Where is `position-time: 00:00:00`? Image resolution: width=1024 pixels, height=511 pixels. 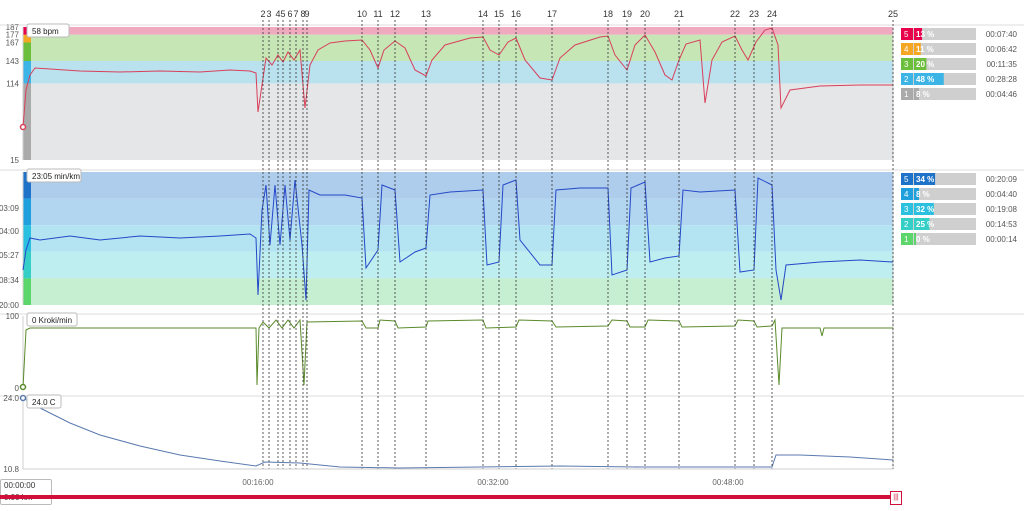 position-time: 00:00:00 is located at coordinates (20, 485).